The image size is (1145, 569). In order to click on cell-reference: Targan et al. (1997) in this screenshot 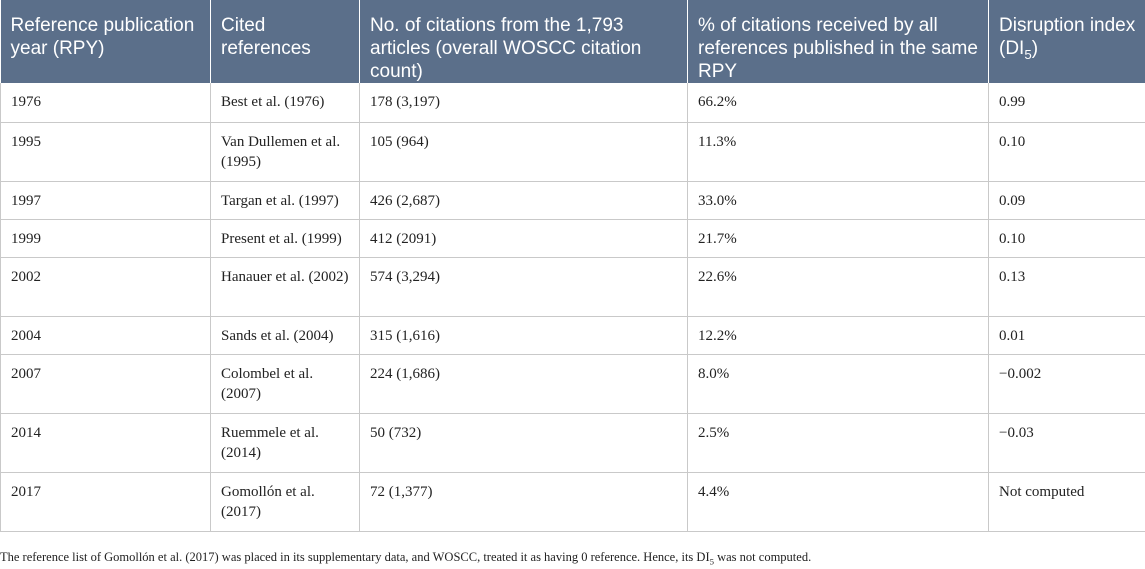, I will do `click(285, 200)`.